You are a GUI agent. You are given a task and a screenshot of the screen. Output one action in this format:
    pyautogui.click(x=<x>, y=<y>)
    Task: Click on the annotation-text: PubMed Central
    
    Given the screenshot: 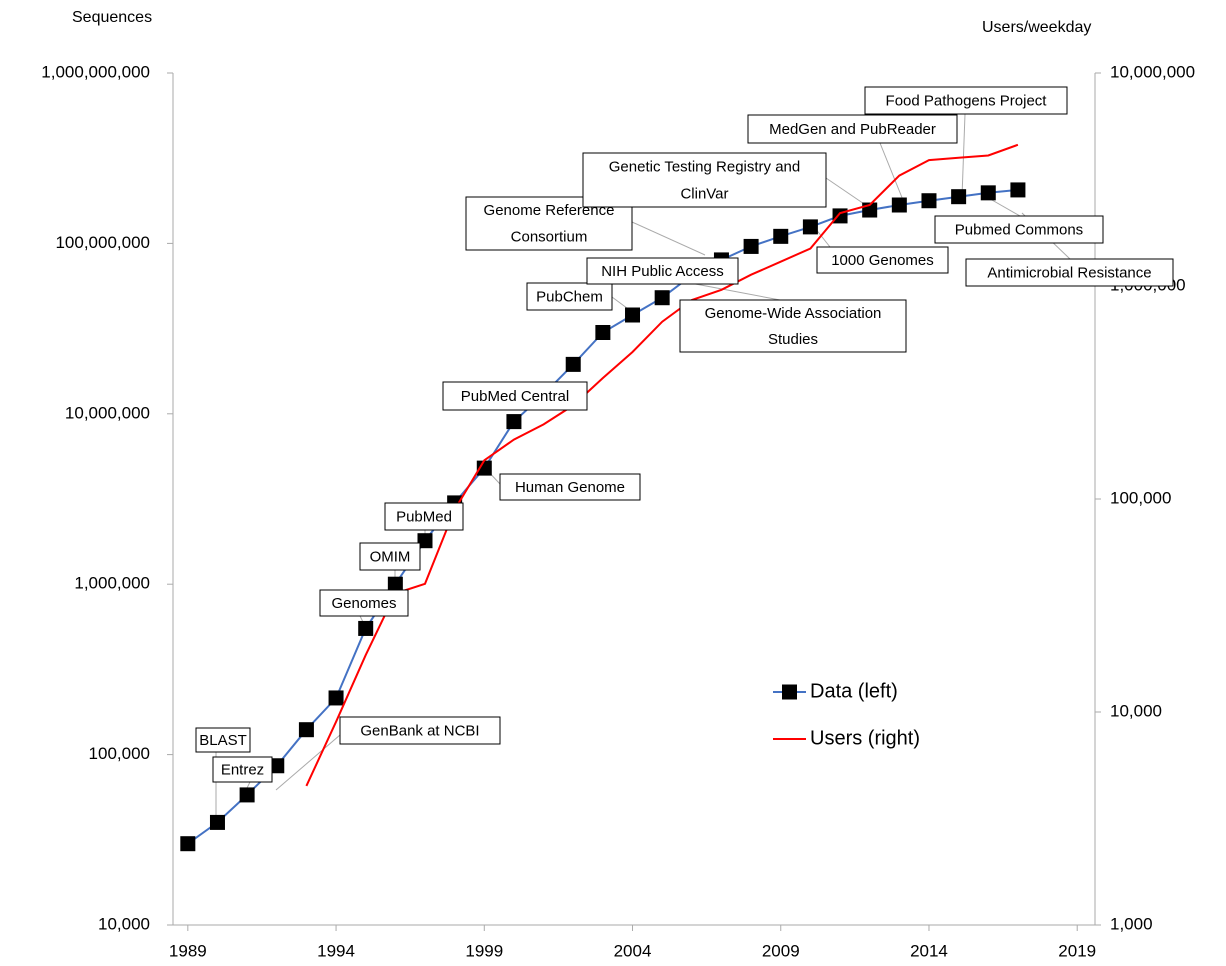 What is the action you would take?
    pyautogui.click(x=515, y=396)
    